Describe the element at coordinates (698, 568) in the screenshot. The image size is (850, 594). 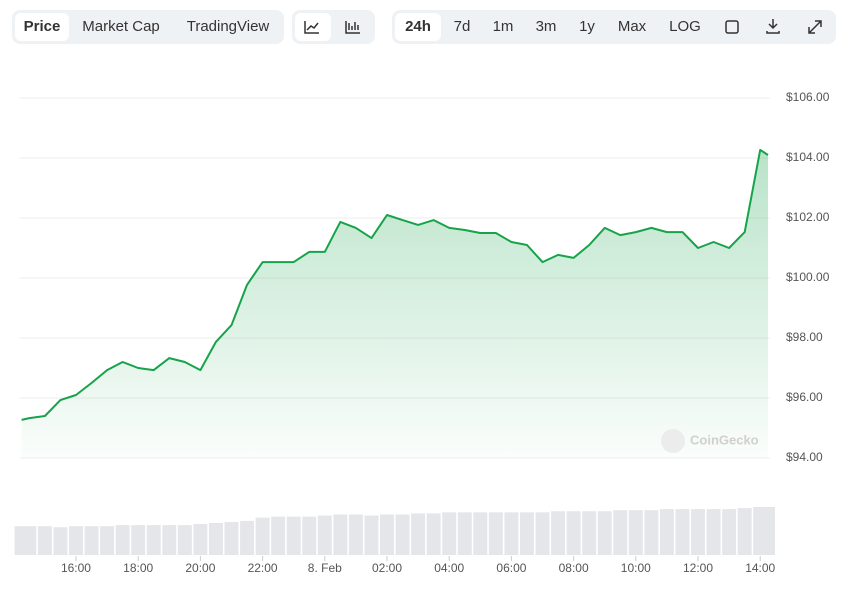
I see `x-tick-label: 12:00` at that location.